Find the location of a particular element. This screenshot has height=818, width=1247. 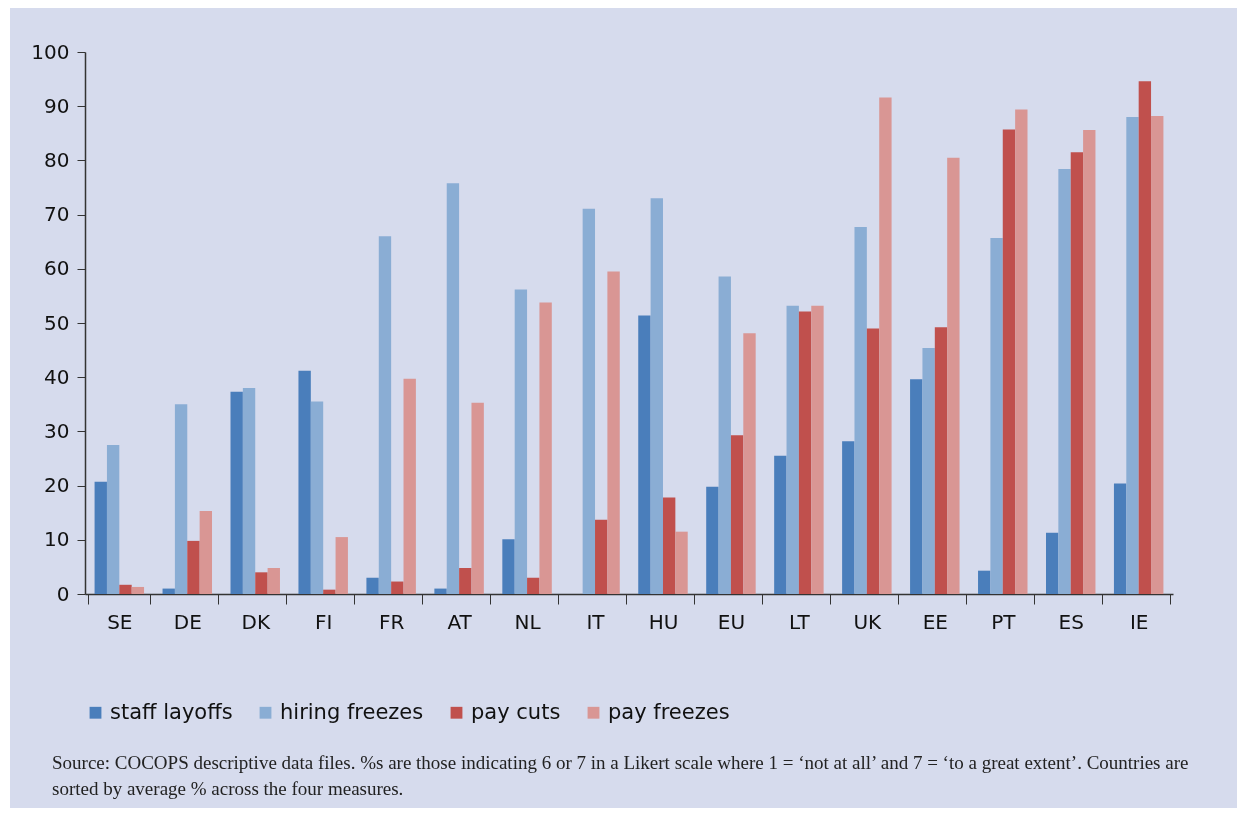

y-tick-label: 80 is located at coordinates (57, 159).